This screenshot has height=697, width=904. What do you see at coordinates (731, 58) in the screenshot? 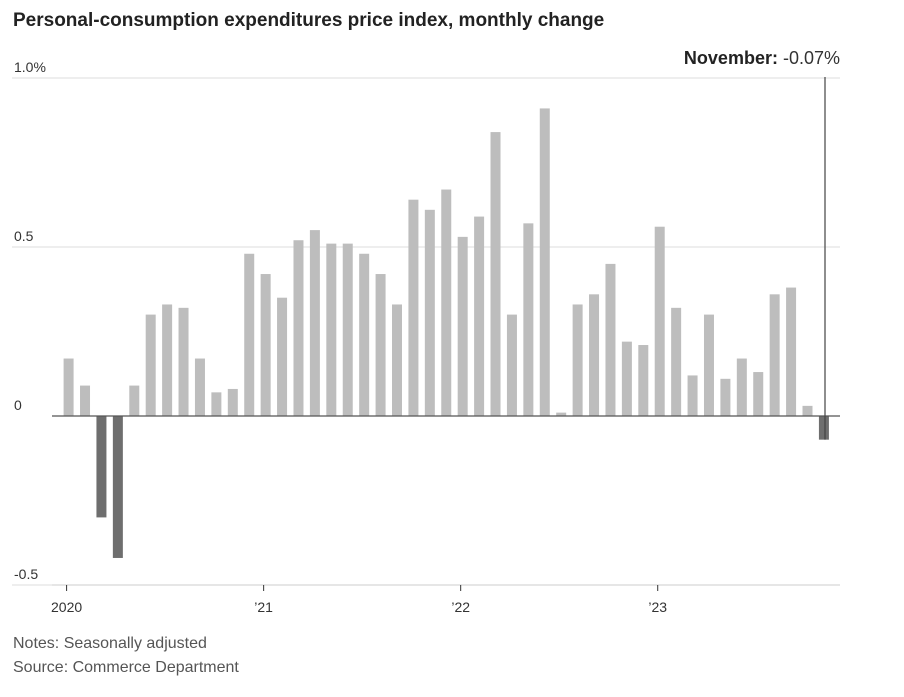
I see `annotation-label: November:` at bounding box center [731, 58].